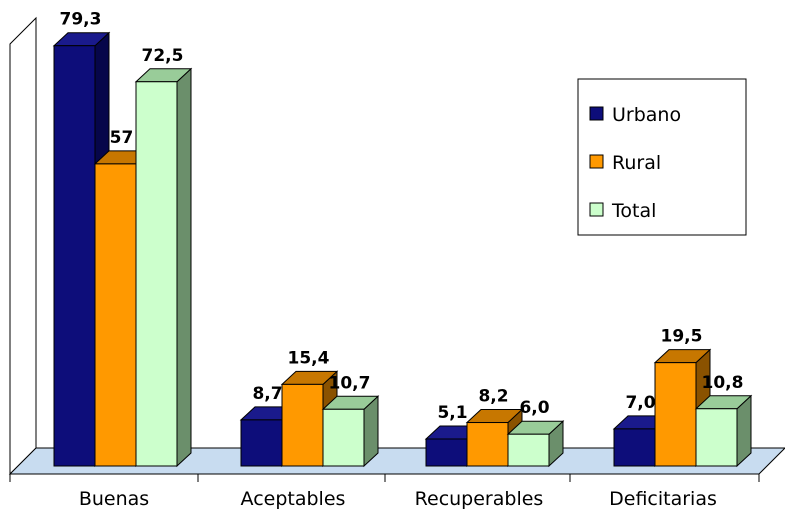 This screenshot has height=515, width=785. What do you see at coordinates (663, 499) in the screenshot?
I see `category-label-deficitarias: Deficitarias` at bounding box center [663, 499].